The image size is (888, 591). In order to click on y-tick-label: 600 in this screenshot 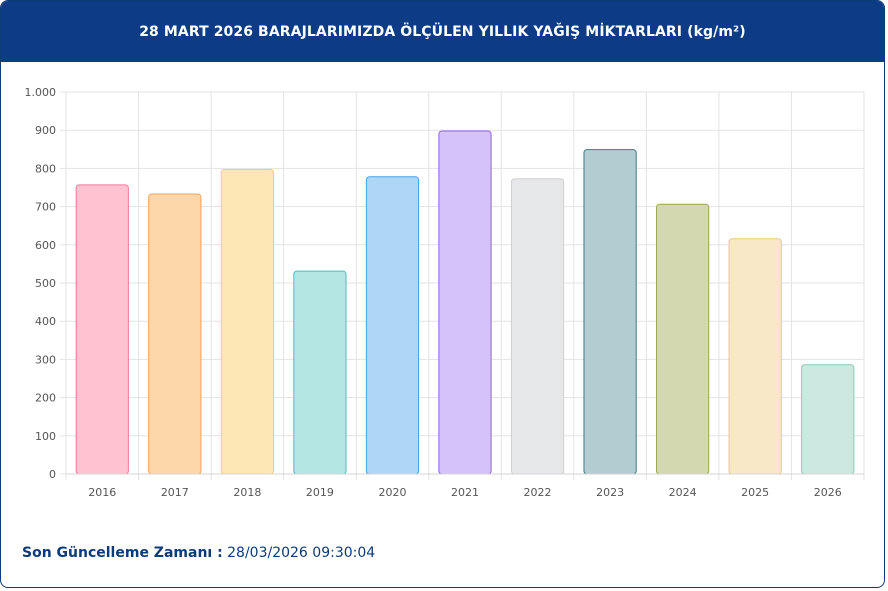, I will do `click(45, 245)`.